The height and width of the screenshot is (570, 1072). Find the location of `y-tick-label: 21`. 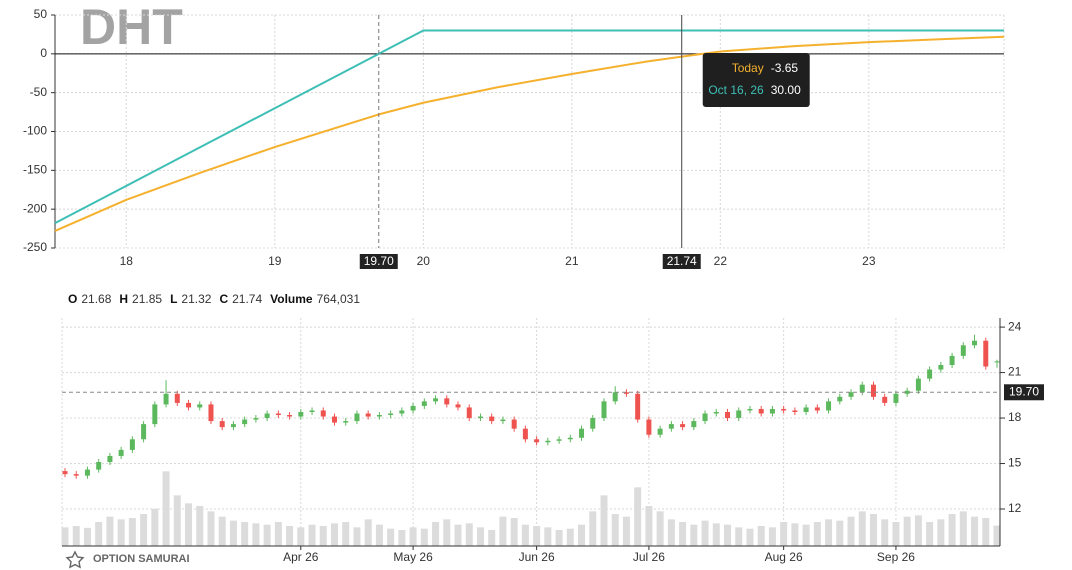

y-tick-label: 21 is located at coordinates (1015, 372).